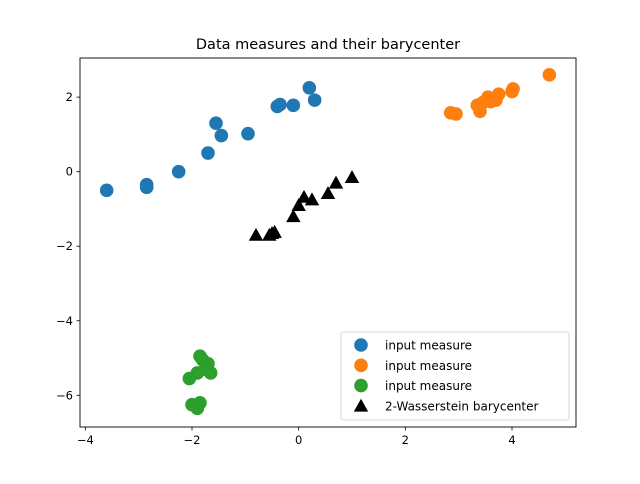 The height and width of the screenshot is (484, 640). I want to click on y-tick-label: −4, so click(64, 321).